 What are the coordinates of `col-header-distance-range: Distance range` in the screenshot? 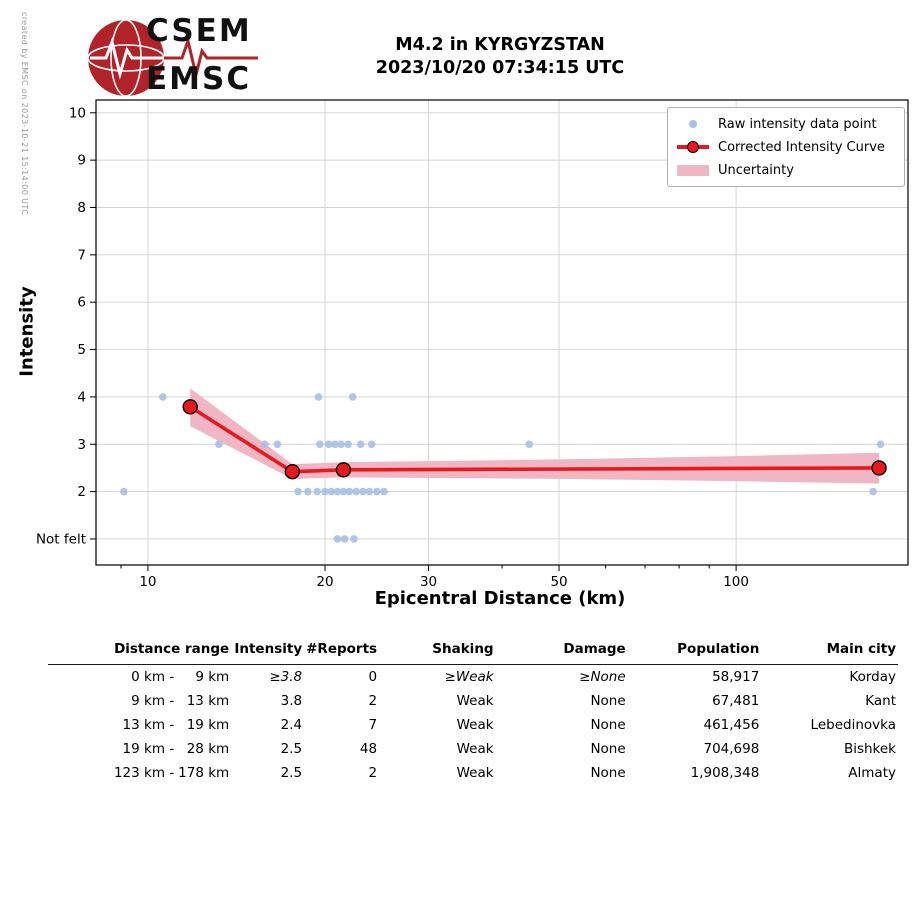 It's located at (140, 651).